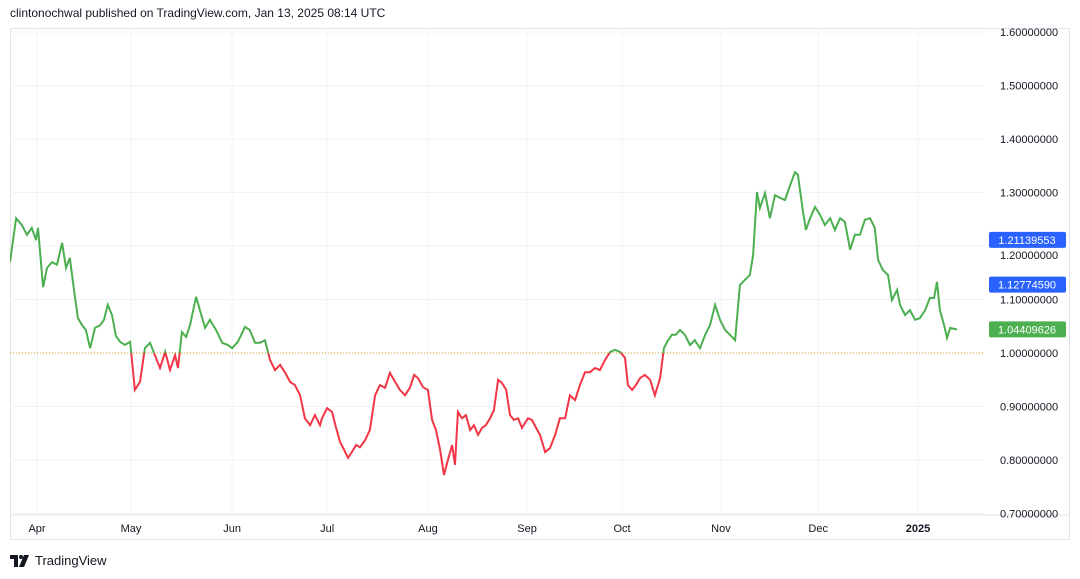 The image size is (1080, 579). What do you see at coordinates (1029, 140) in the screenshot?
I see `price-tick-label: 1.40000000` at bounding box center [1029, 140].